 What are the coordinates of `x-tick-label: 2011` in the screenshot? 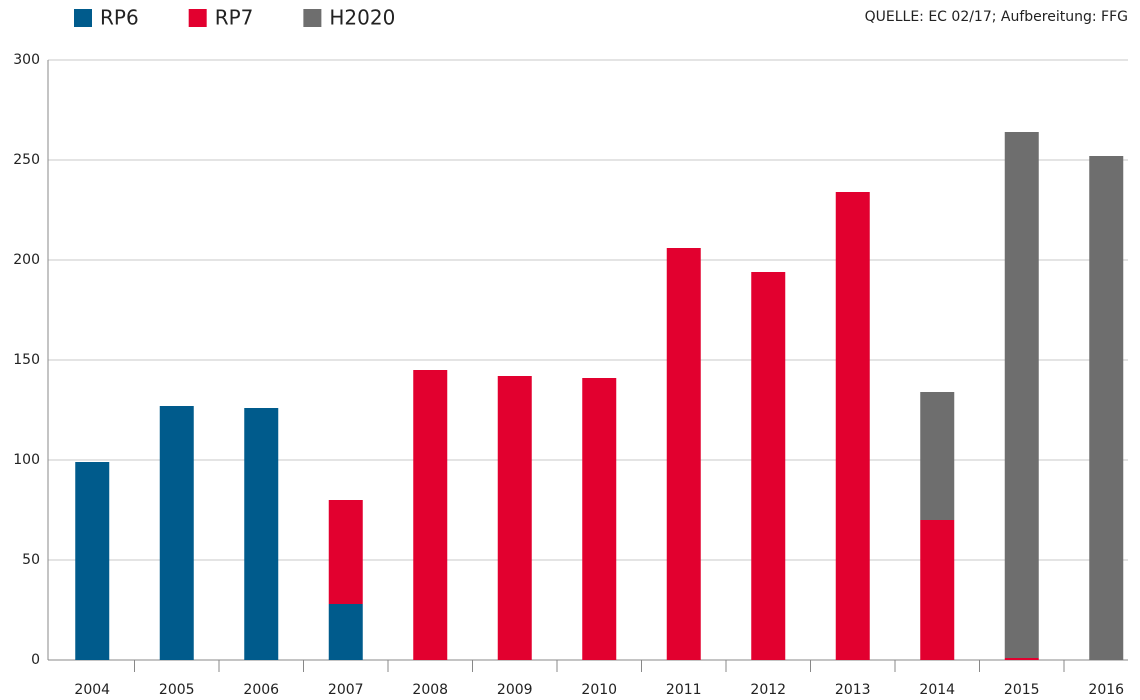 It's located at (684, 690).